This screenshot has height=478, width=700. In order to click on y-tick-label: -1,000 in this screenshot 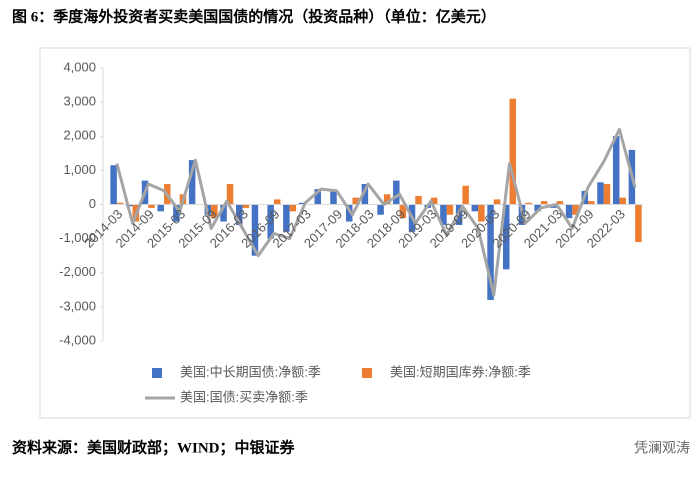, I will do `click(77, 237)`.